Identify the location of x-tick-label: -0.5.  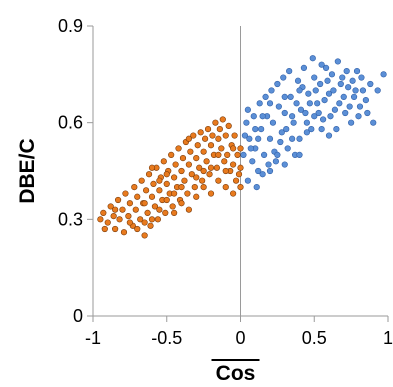
(166, 338).